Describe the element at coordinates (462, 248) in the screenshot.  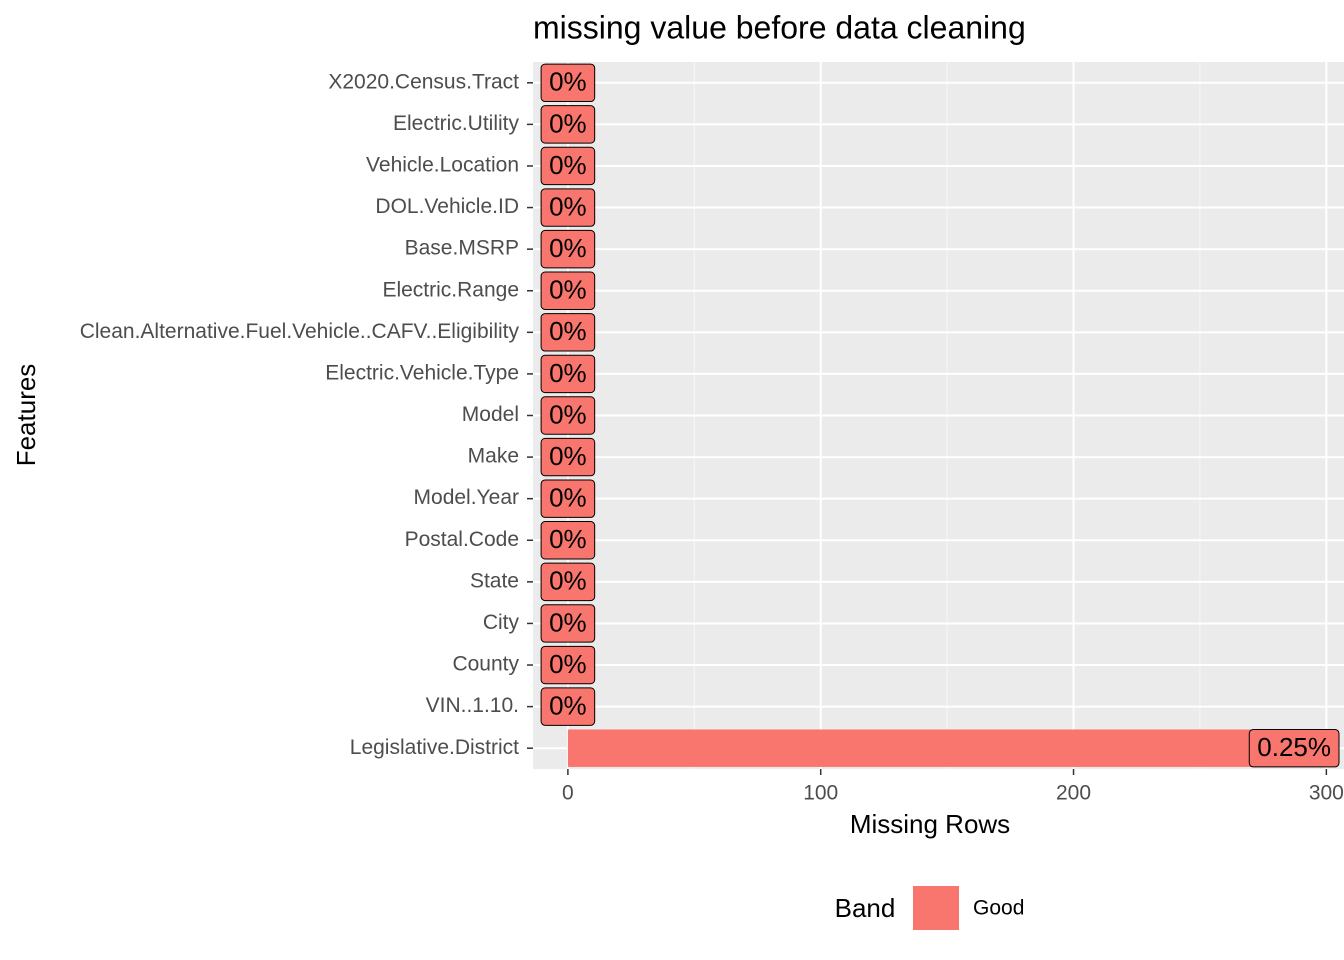
I see `y-tick-label: Base.MSRP` at that location.